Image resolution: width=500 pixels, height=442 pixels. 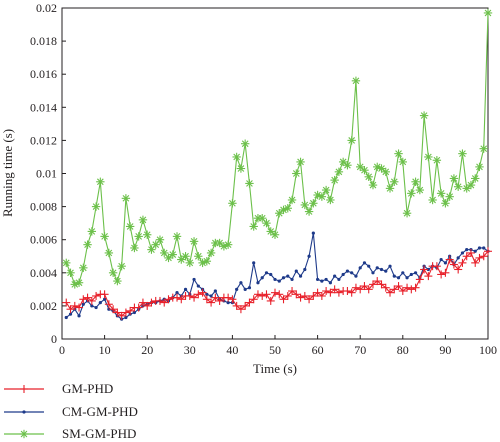 What do you see at coordinates (277, 283) in the screenshot?
I see `series-gm-phd` at bounding box center [277, 283].